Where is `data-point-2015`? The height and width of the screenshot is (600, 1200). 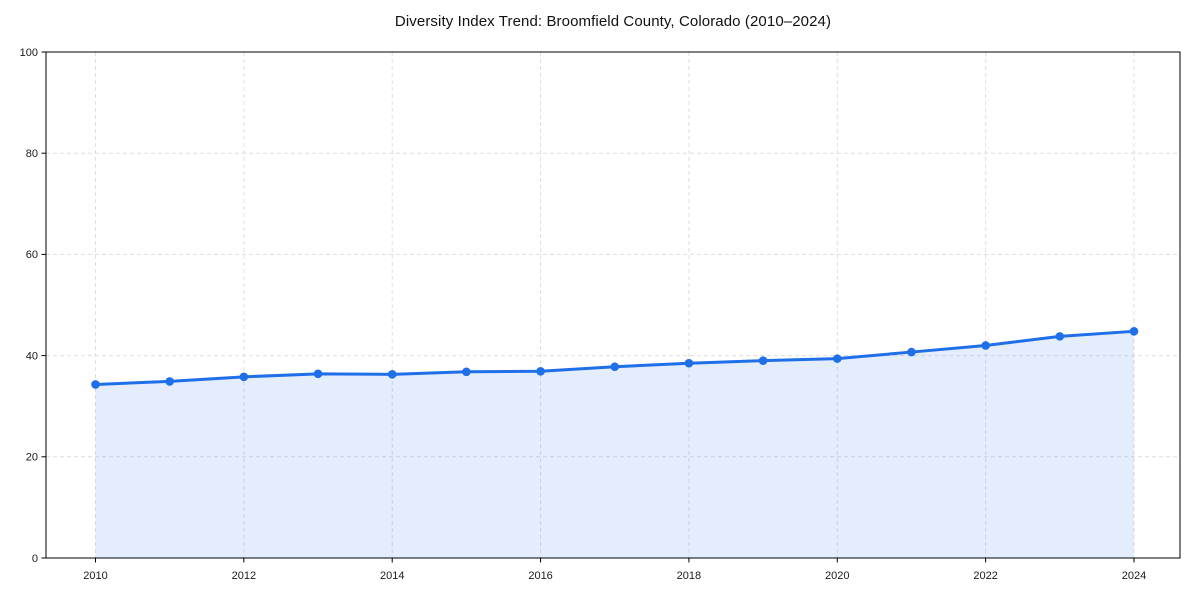
data-point-2015 is located at coordinates (466, 372).